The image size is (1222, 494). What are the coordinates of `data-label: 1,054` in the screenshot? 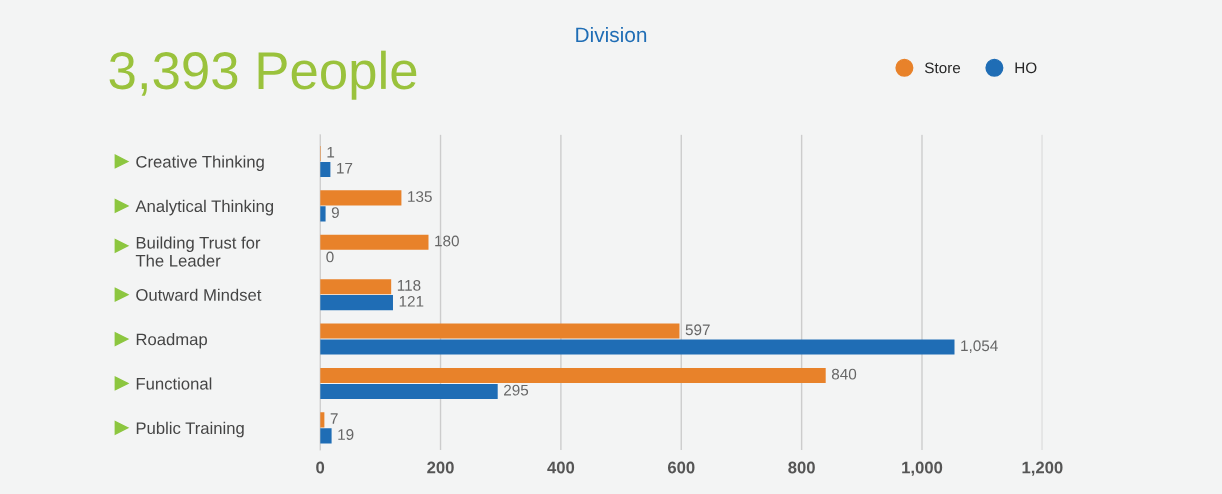 It's located at (979, 346).